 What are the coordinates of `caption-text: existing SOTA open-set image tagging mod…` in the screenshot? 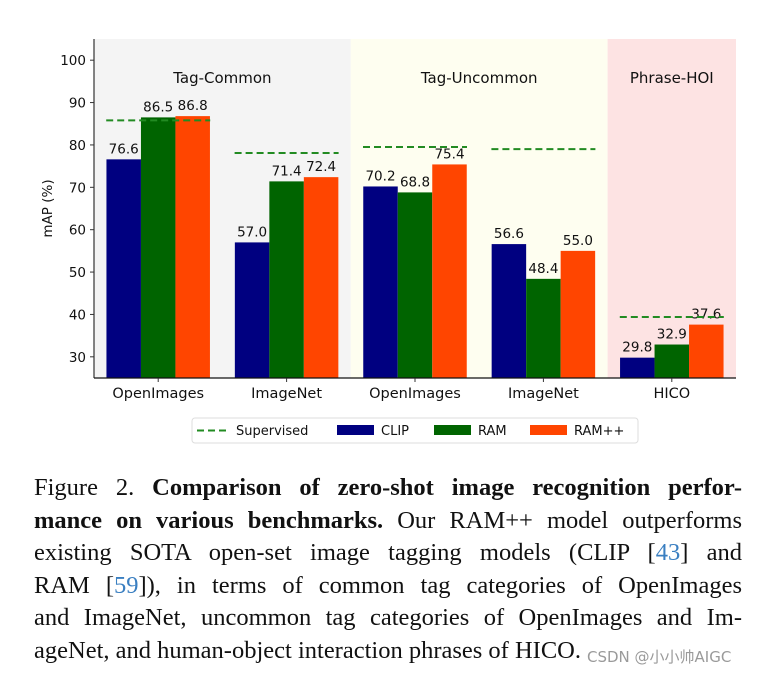 It's located at (345, 553).